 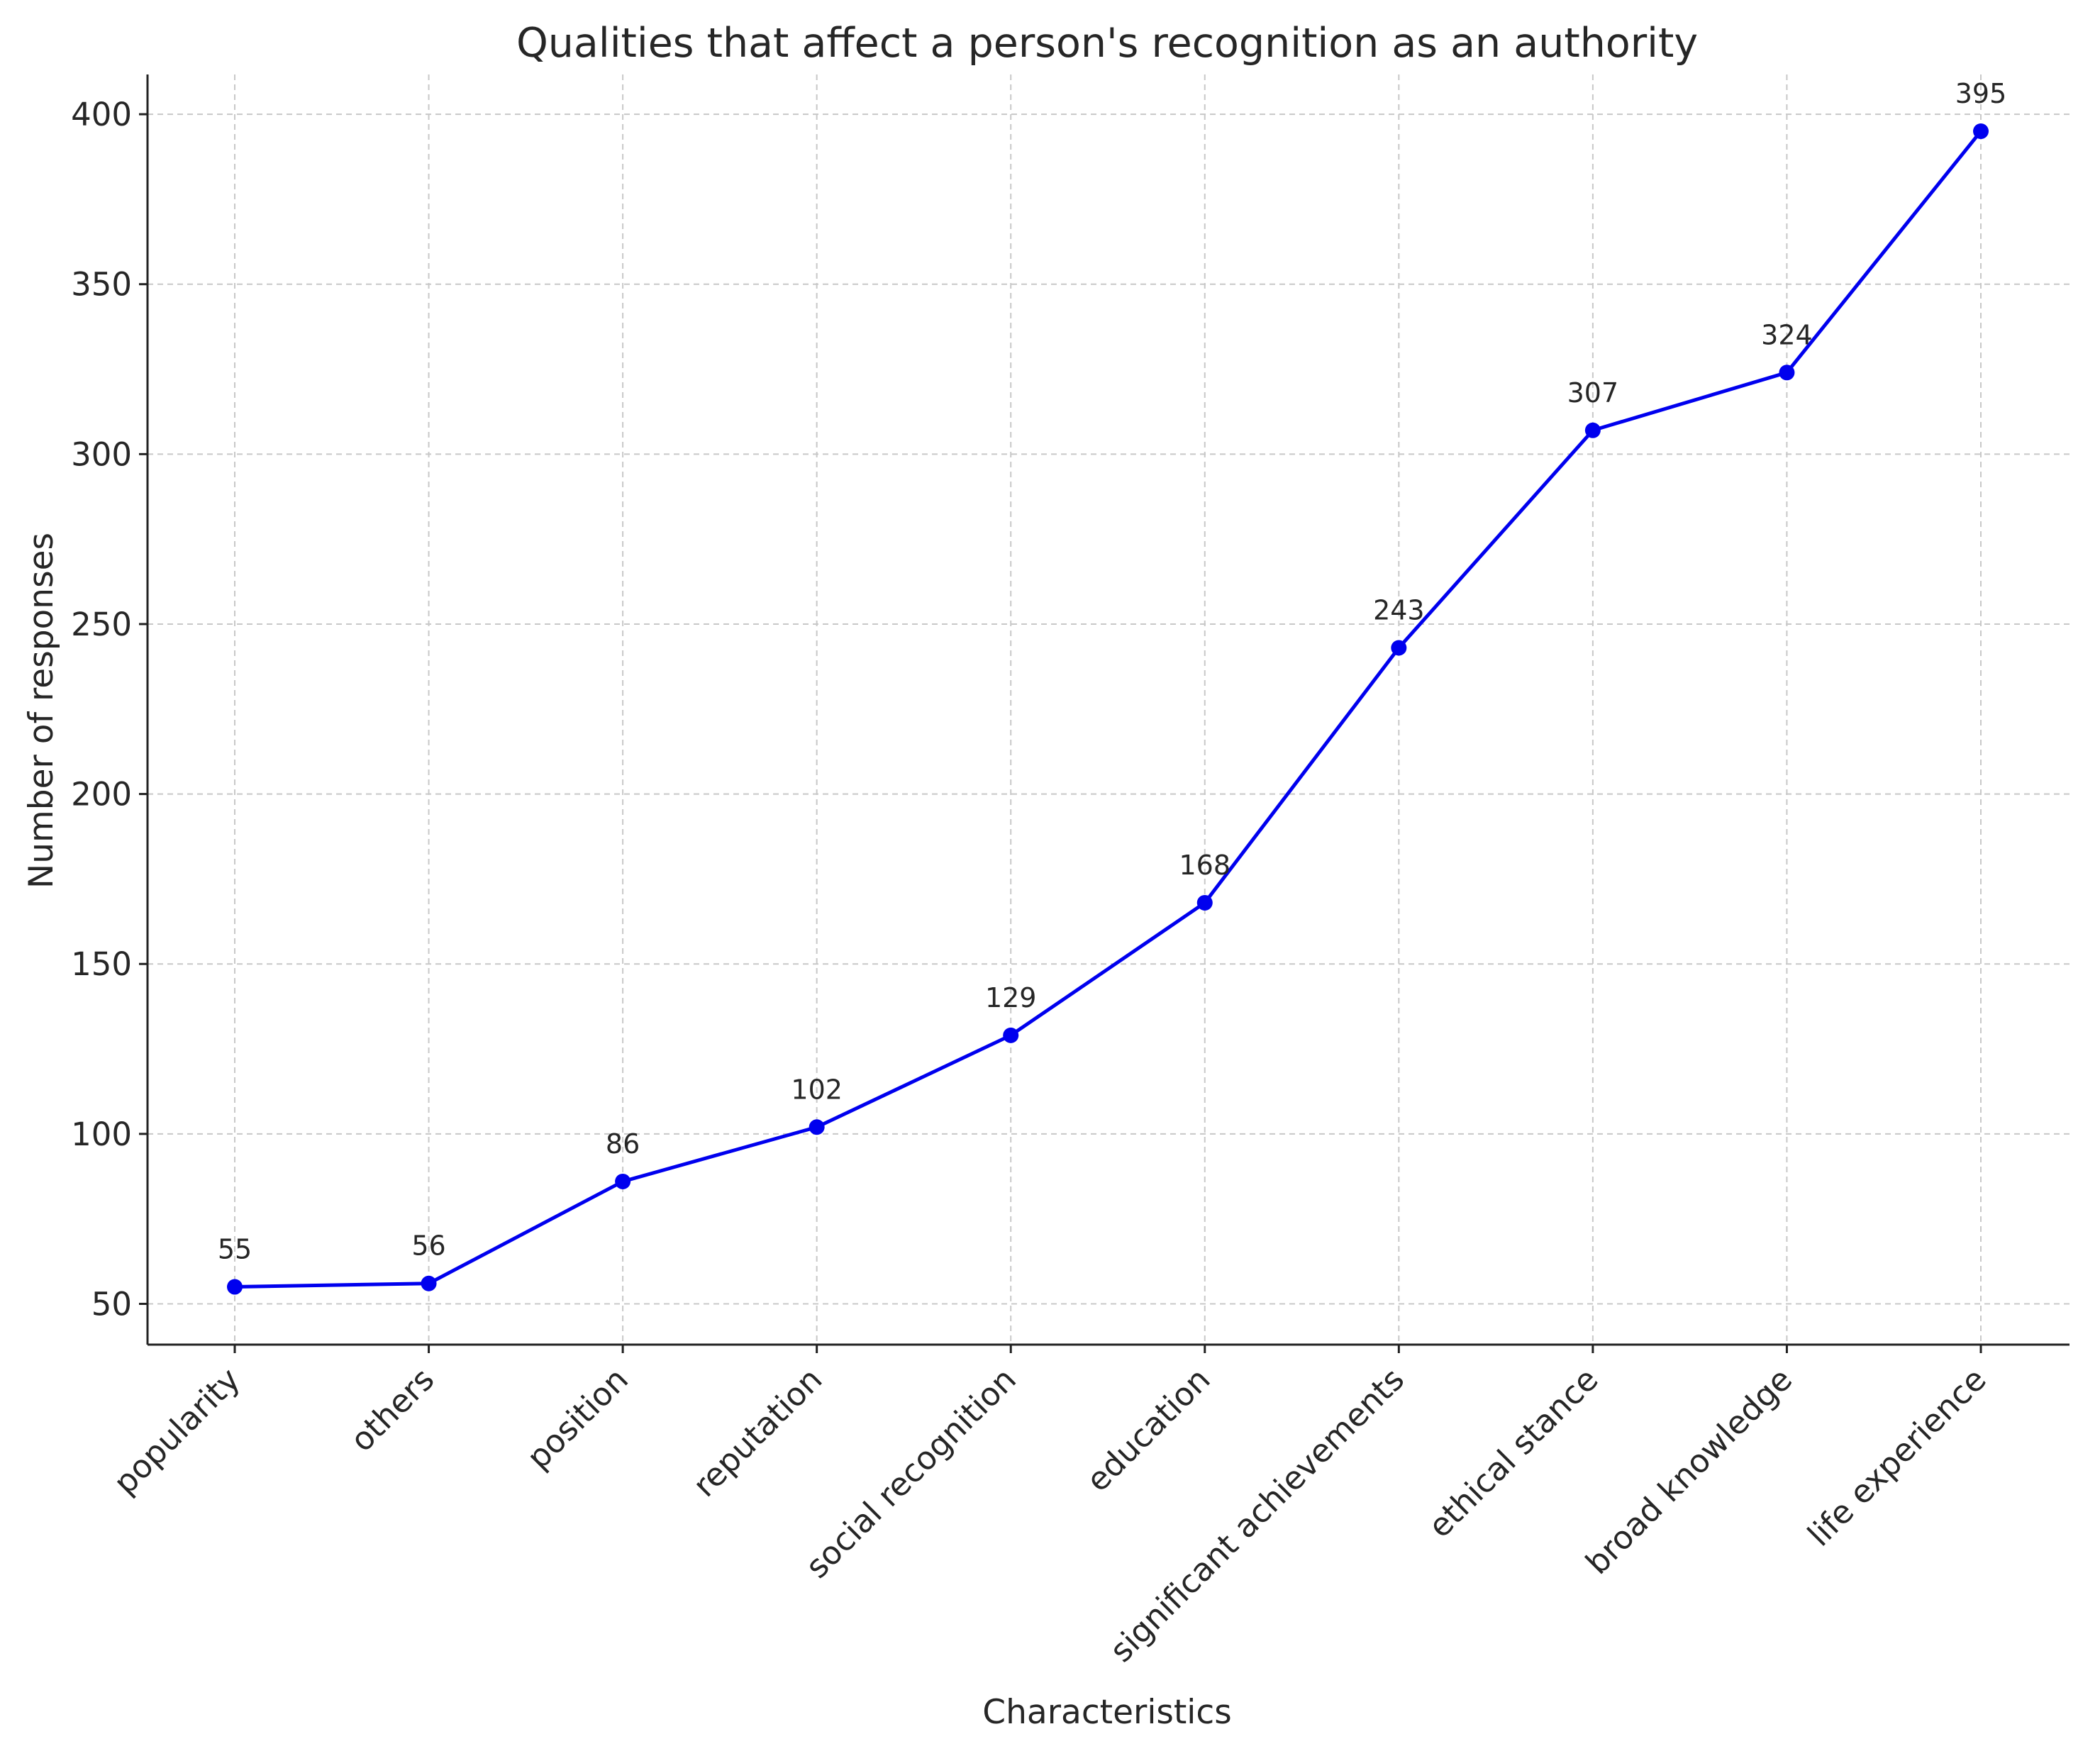 I want to click on x-tick-label: social recognition, so click(x=911, y=1472).